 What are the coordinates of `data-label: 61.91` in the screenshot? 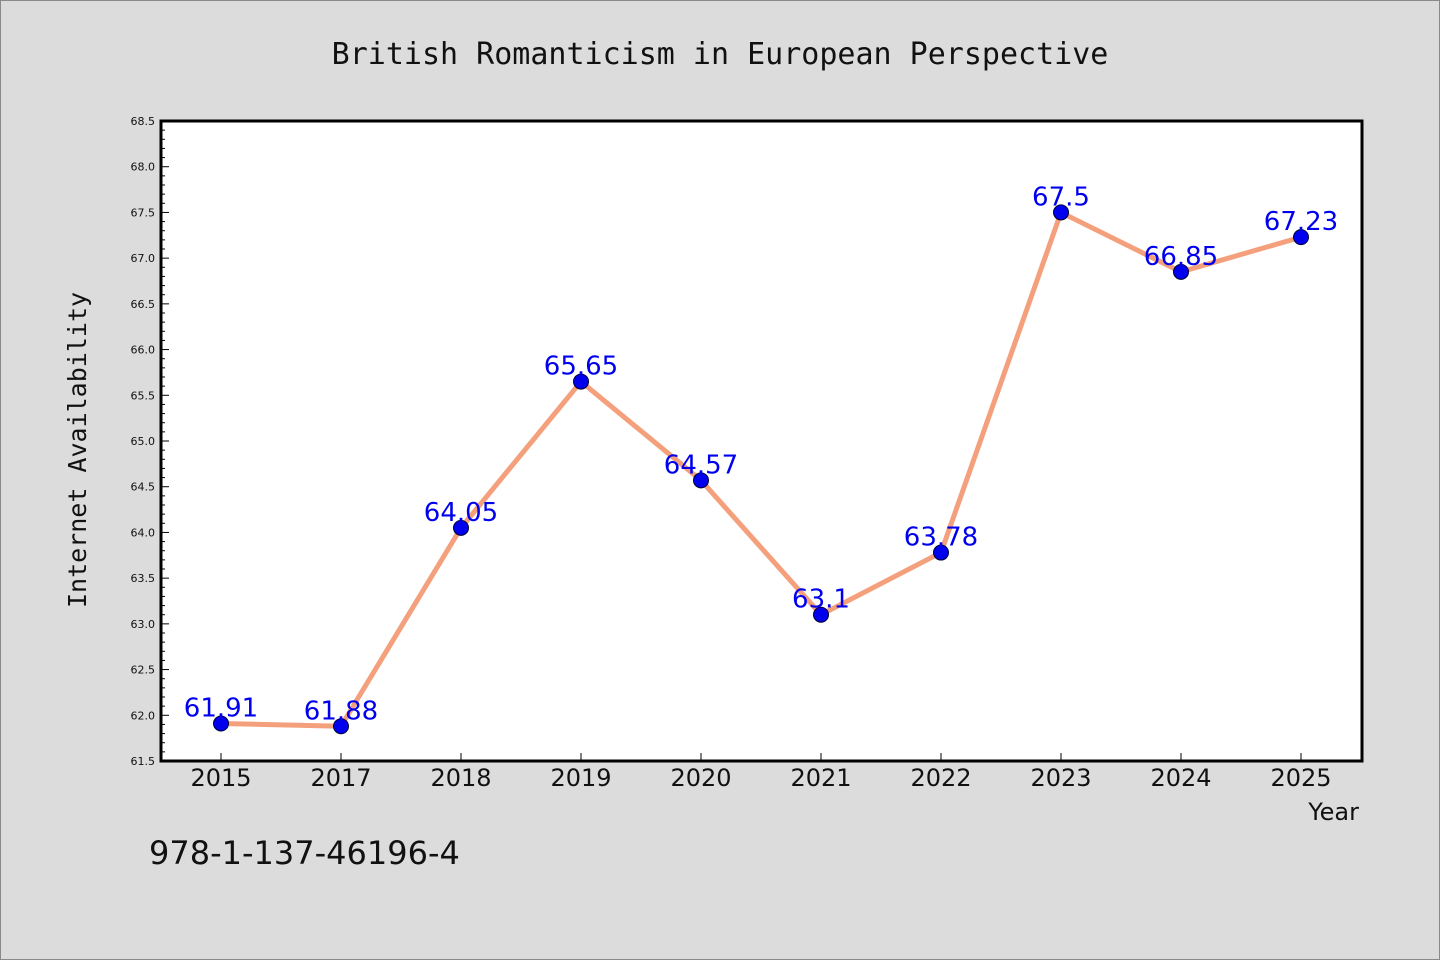 It's located at (221, 709).